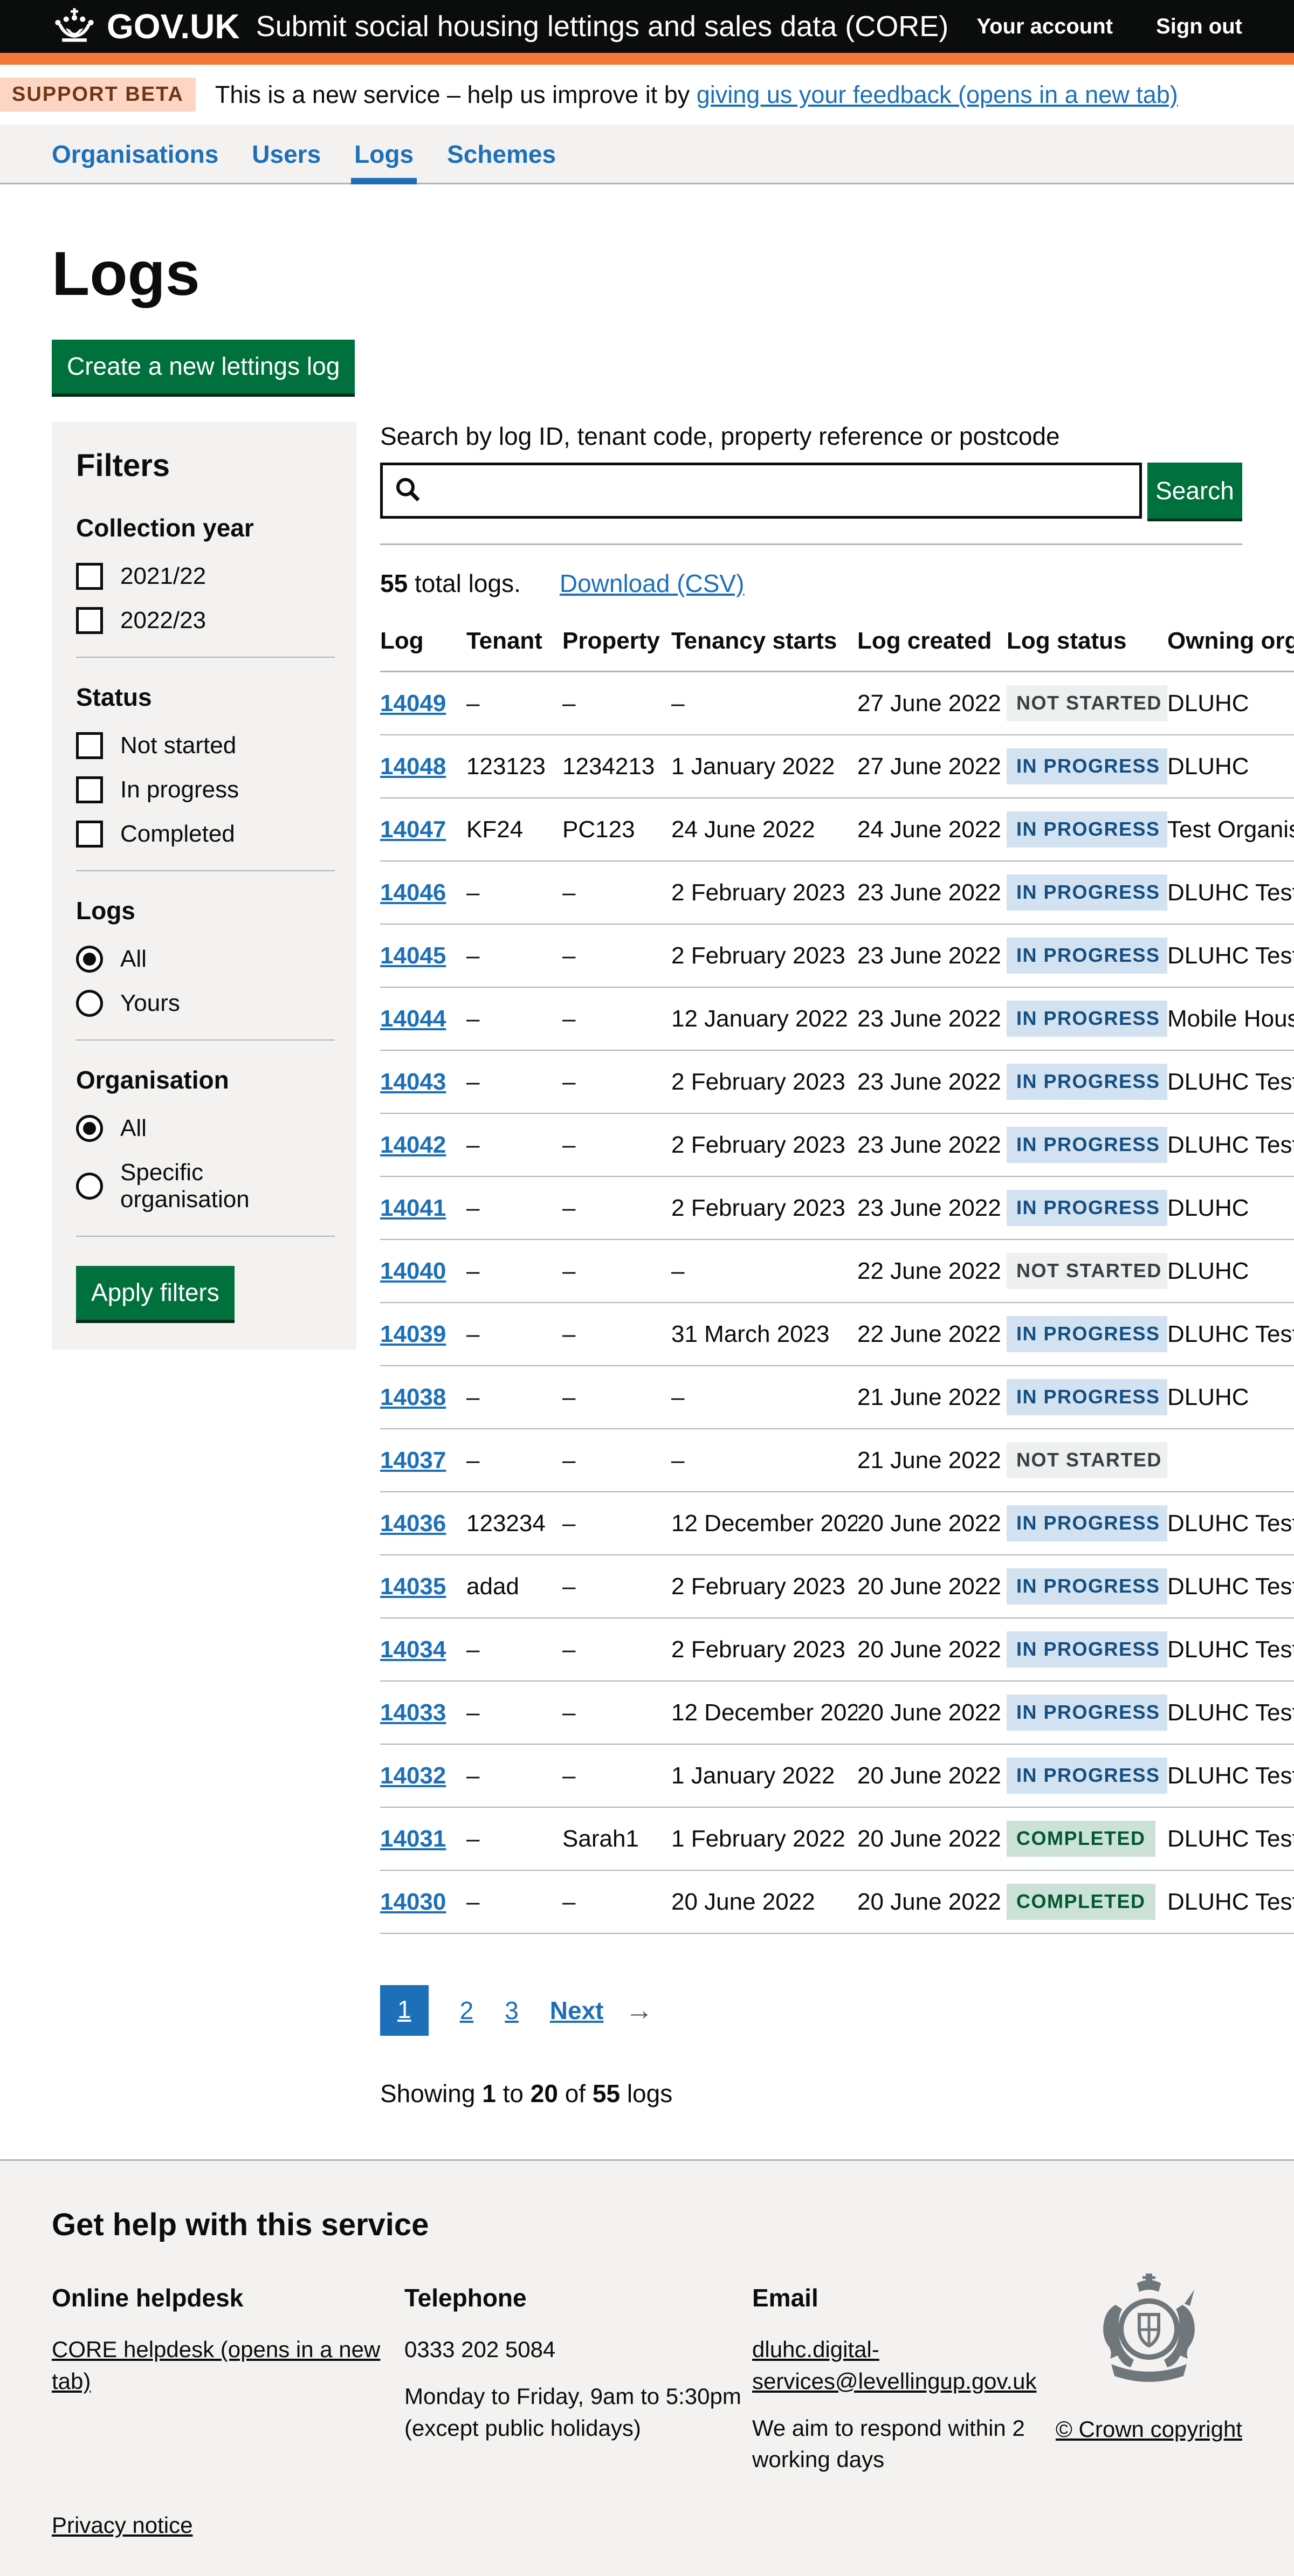 The width and height of the screenshot is (1294, 2576). What do you see at coordinates (89, 789) in the screenshot?
I see `checkbox-in-progress` at bounding box center [89, 789].